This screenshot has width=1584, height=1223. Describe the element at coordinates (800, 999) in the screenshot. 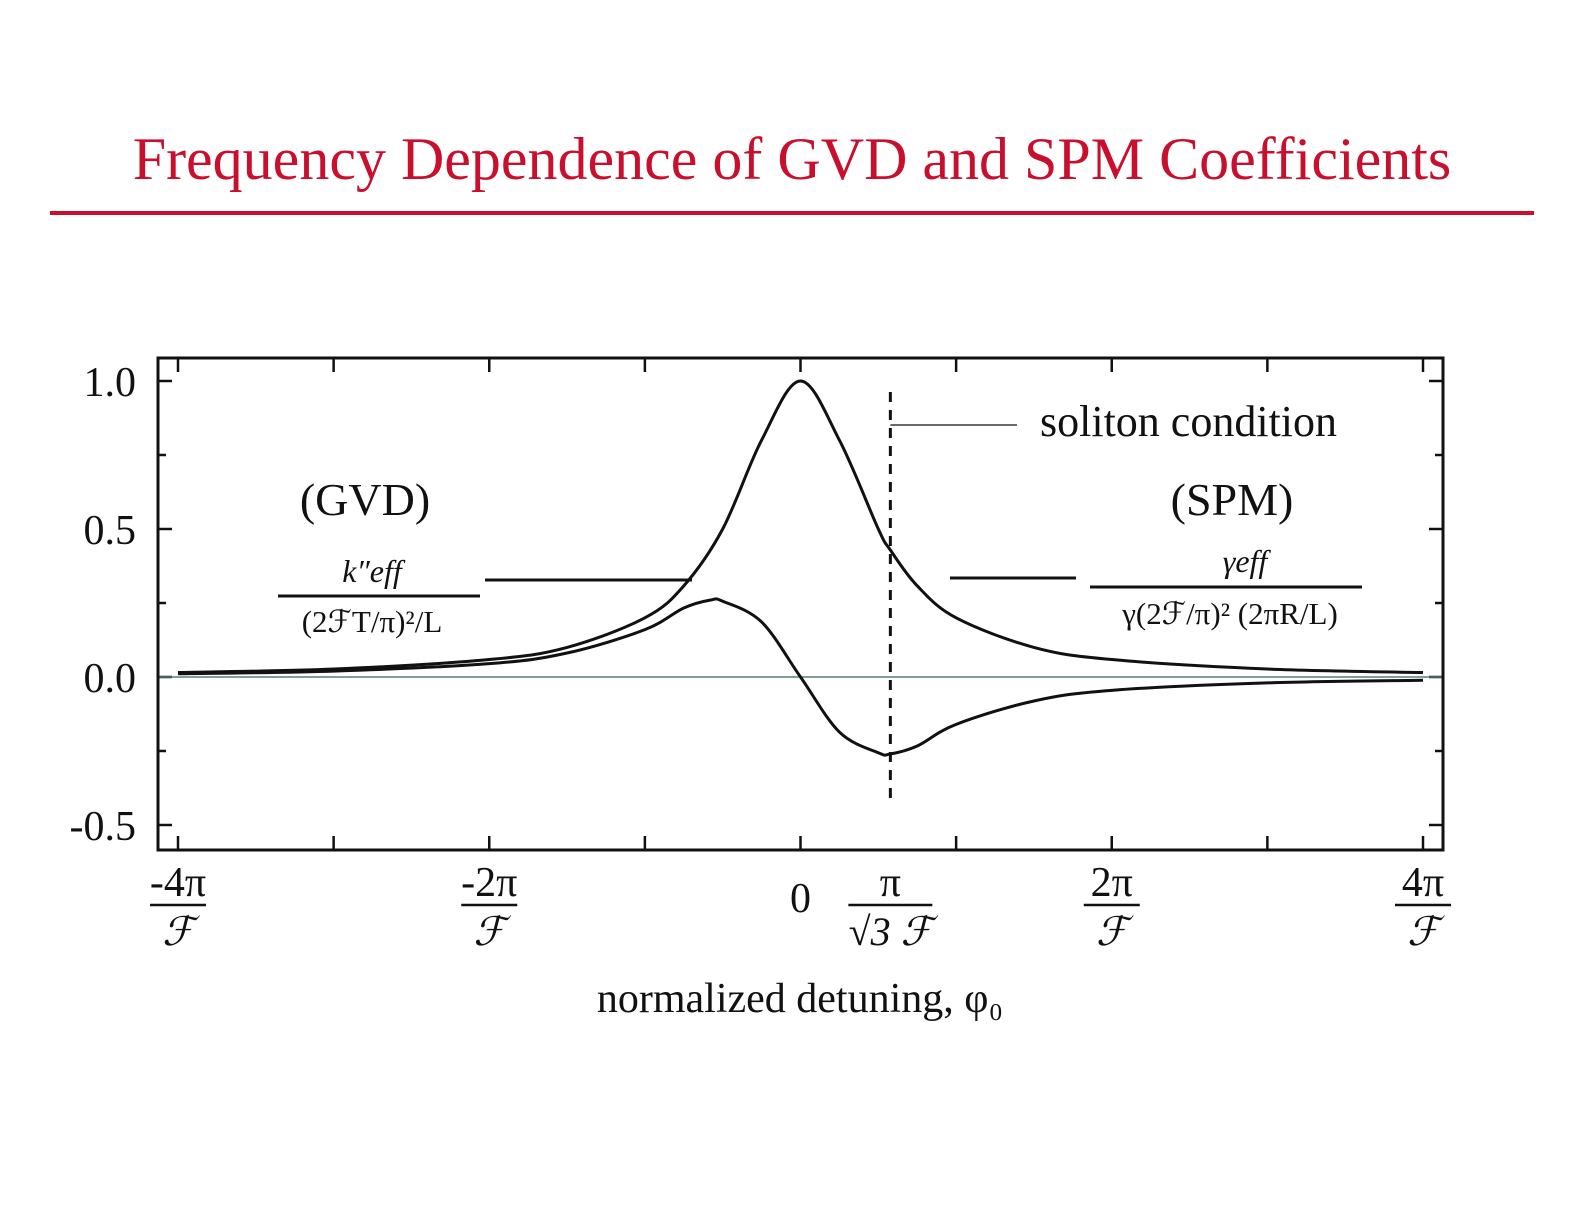

I see `x-axis-label: normalized detuning, φ₀` at that location.